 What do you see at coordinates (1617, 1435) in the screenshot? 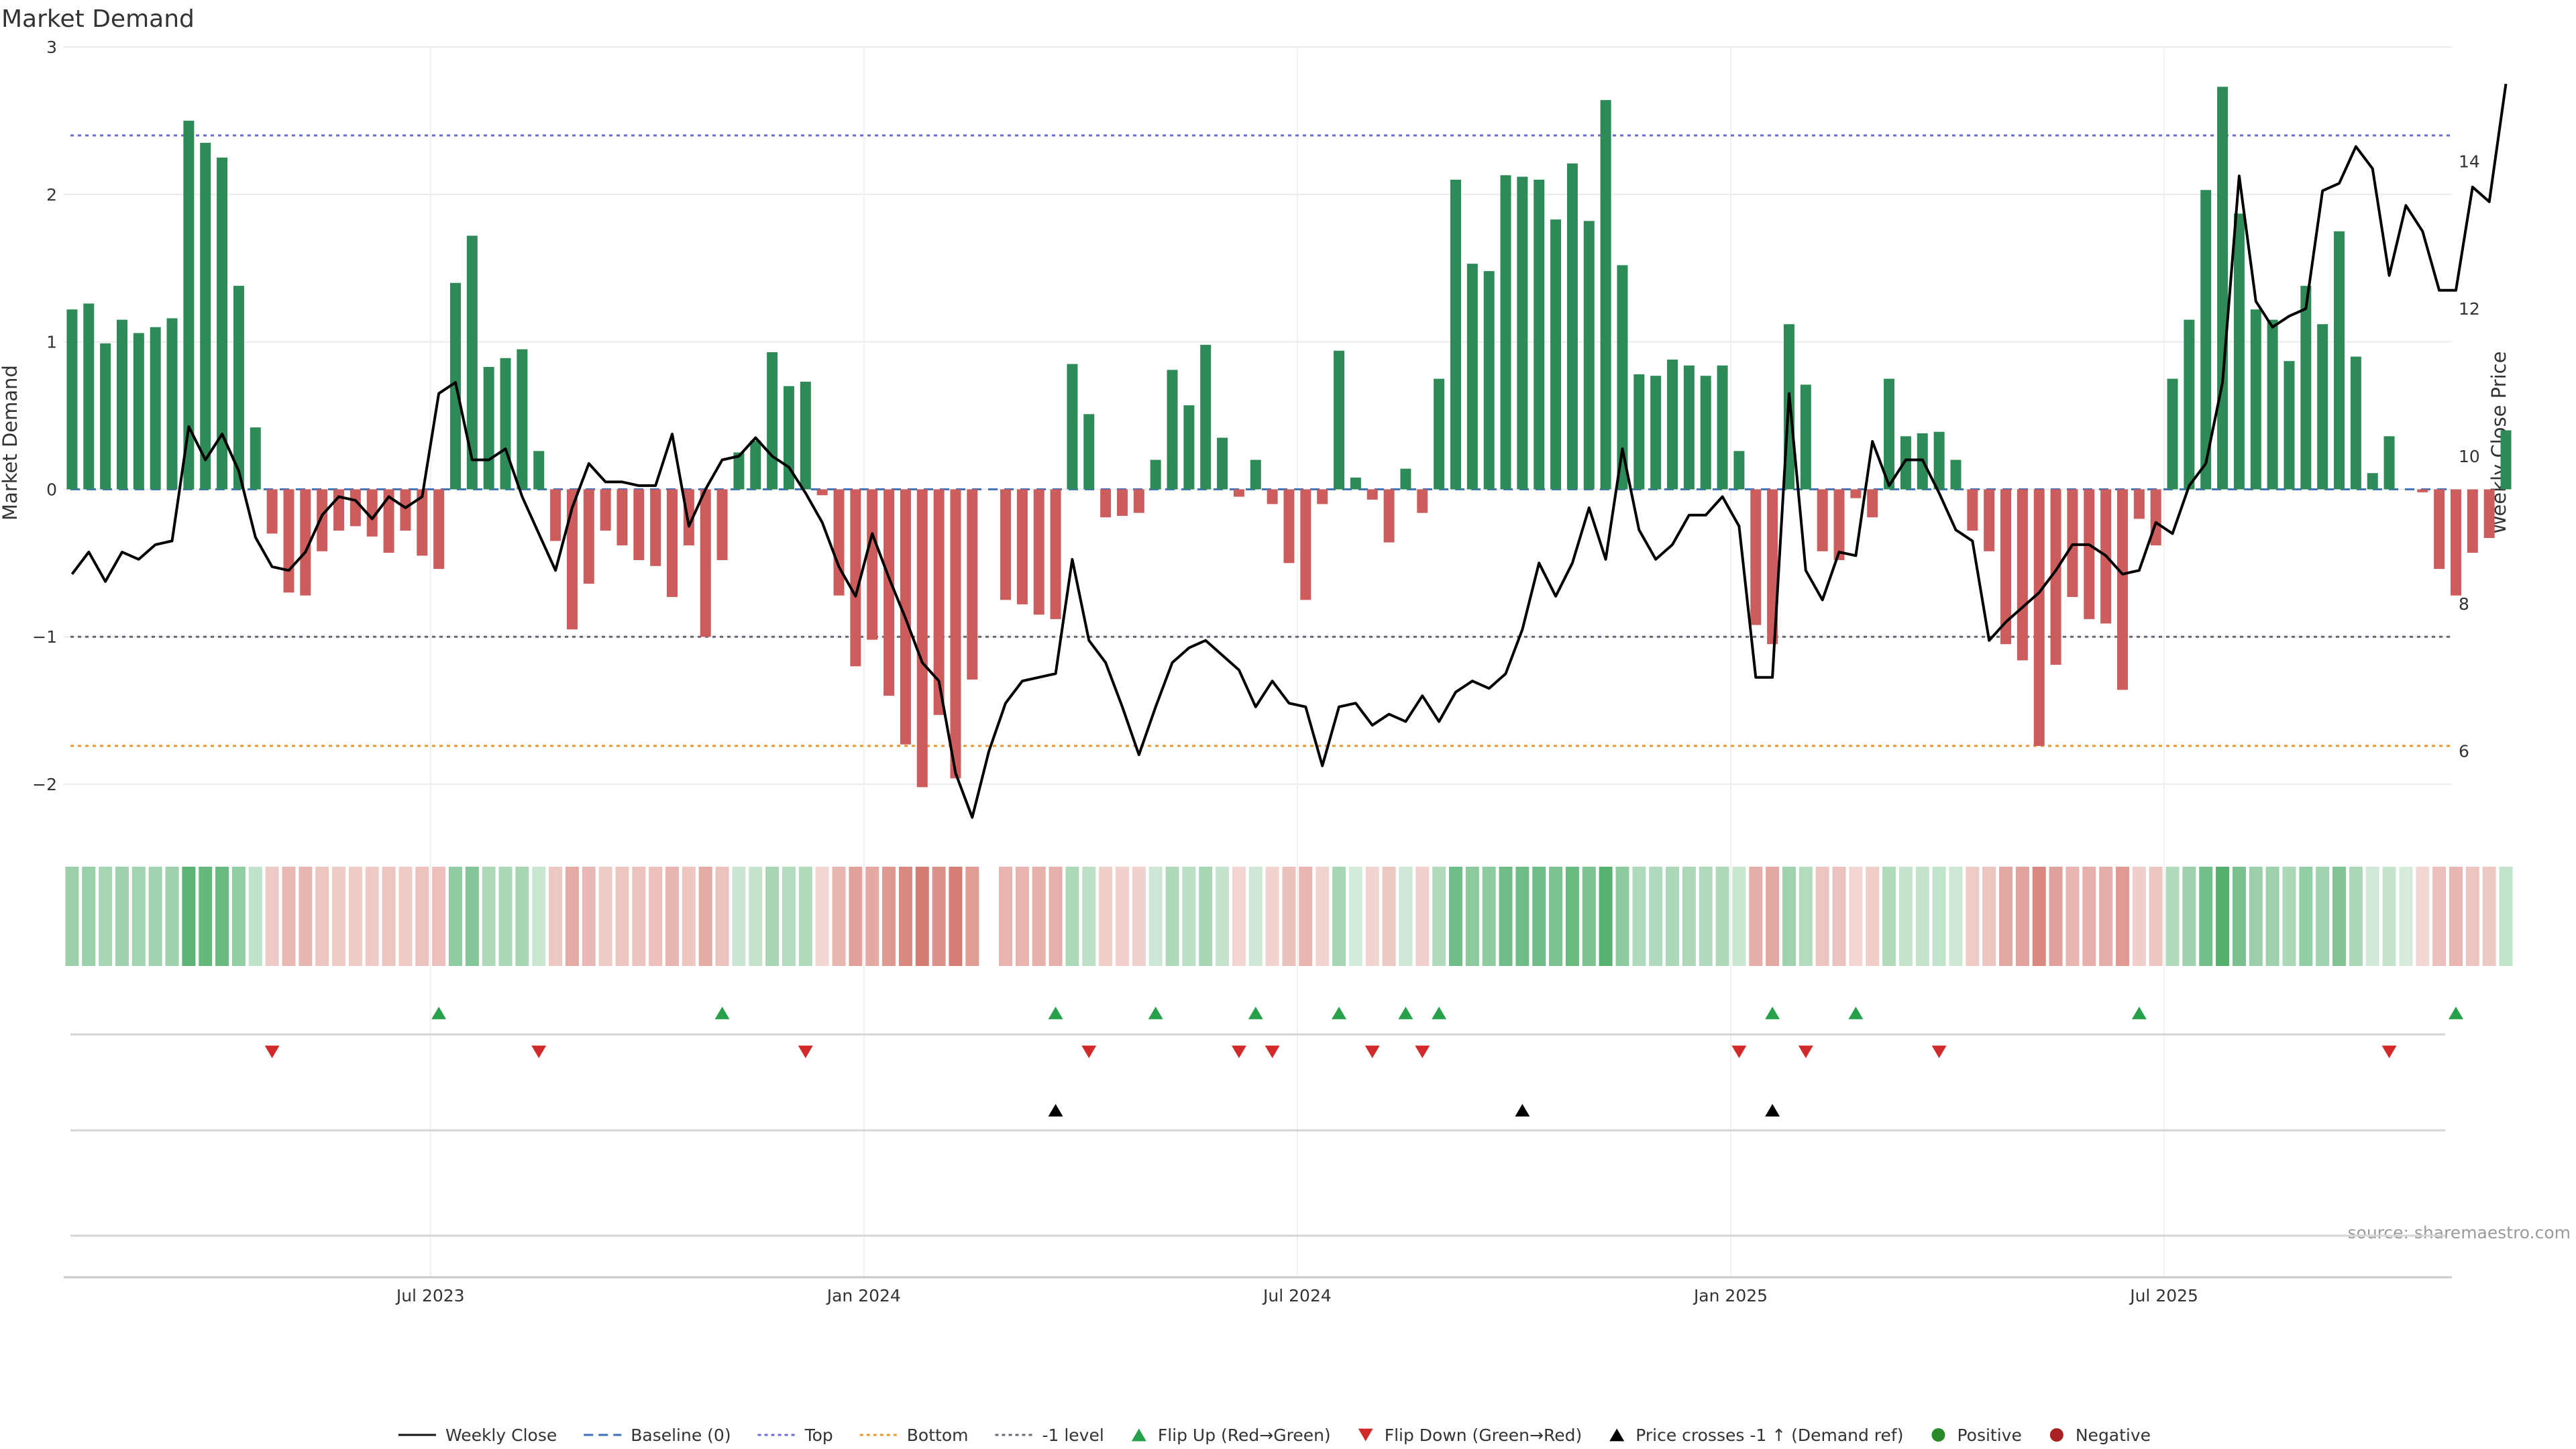
I see `legend-swatch` at bounding box center [1617, 1435].